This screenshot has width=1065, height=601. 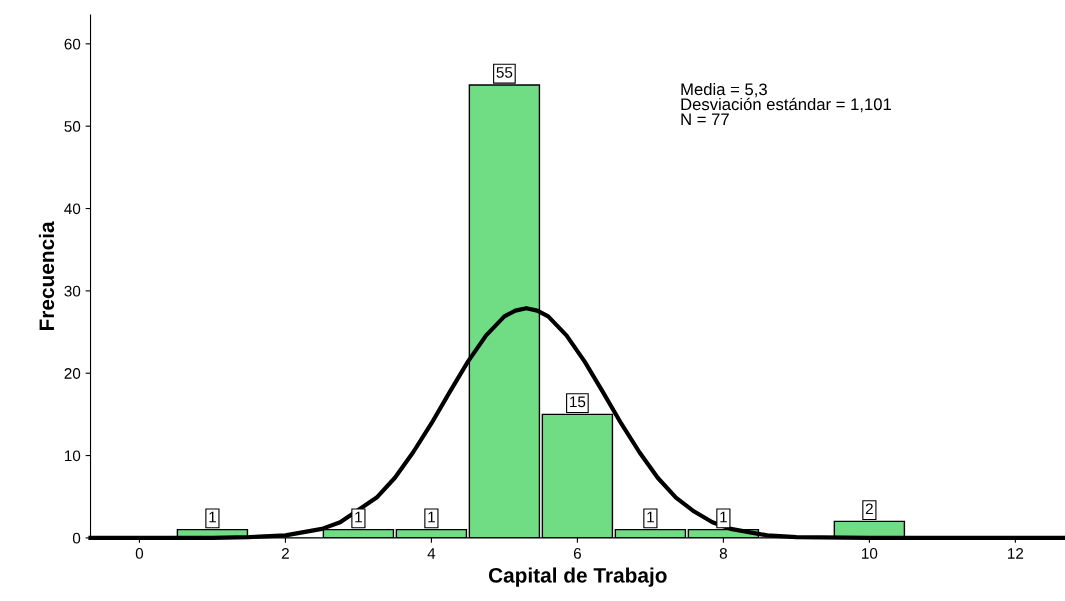 What do you see at coordinates (1016, 553) in the screenshot?
I see `x-tick-label: 12` at bounding box center [1016, 553].